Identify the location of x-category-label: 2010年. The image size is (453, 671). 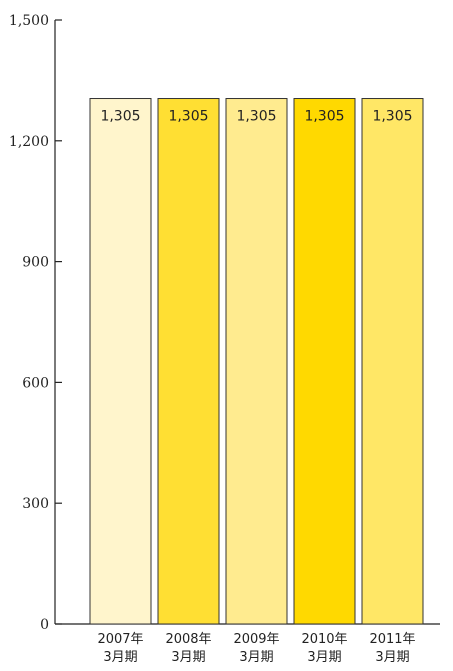
(324, 639).